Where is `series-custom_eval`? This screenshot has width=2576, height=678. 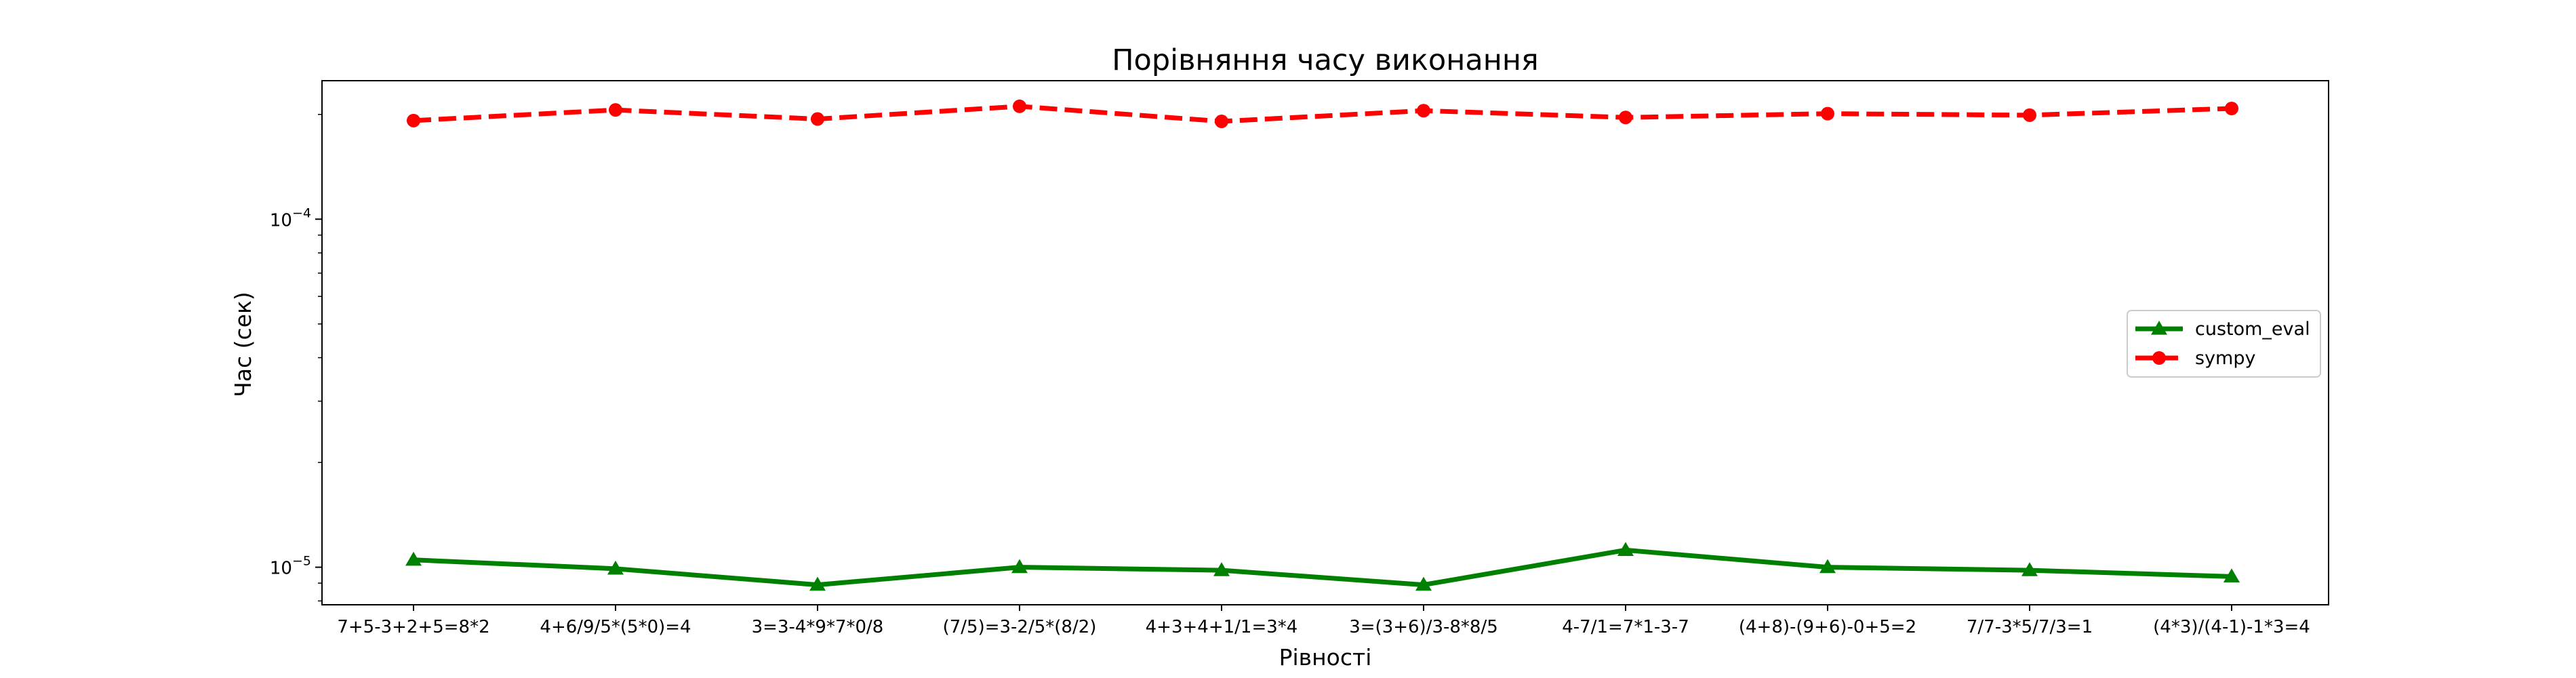
series-custom_eval is located at coordinates (1322, 566).